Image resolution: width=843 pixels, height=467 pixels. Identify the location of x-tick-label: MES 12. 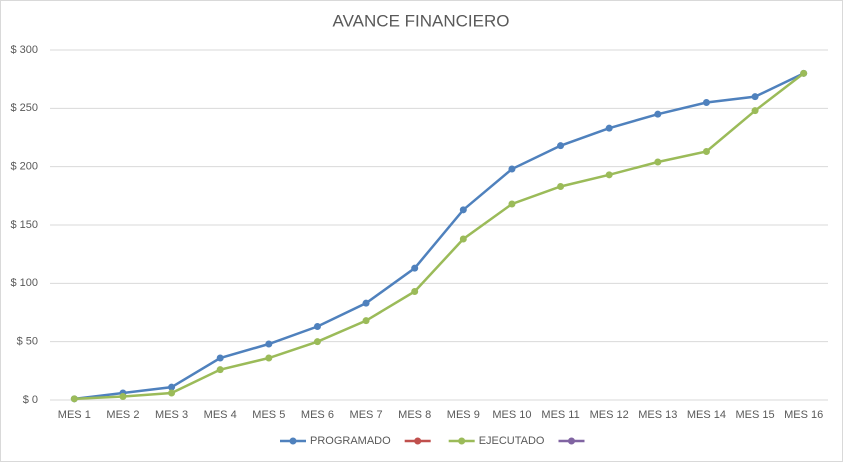
(609, 415).